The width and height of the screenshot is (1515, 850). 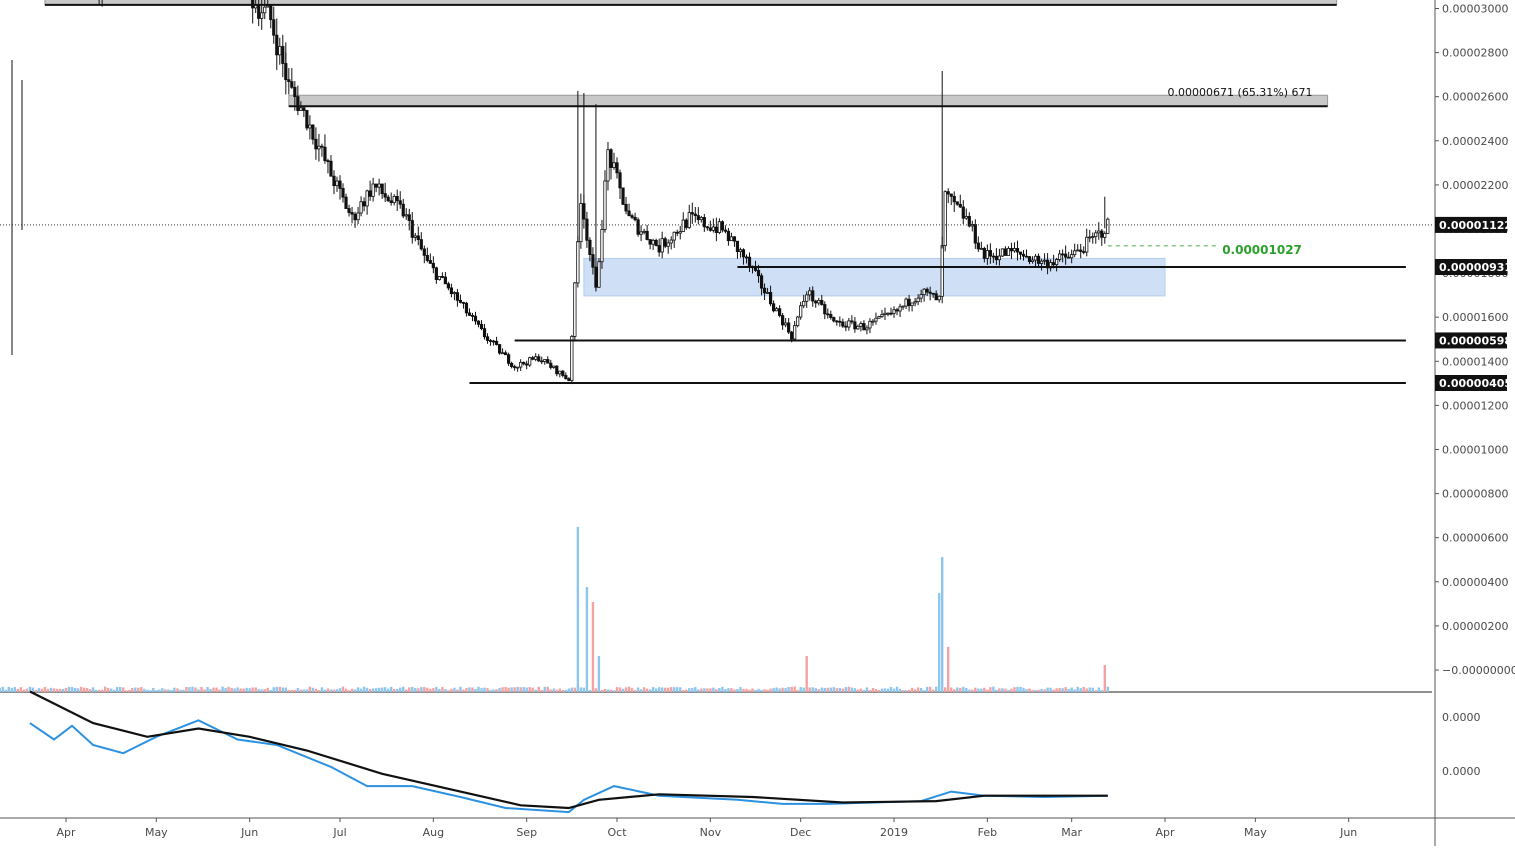 I want to click on time-axis-label: May, so click(x=1255, y=832).